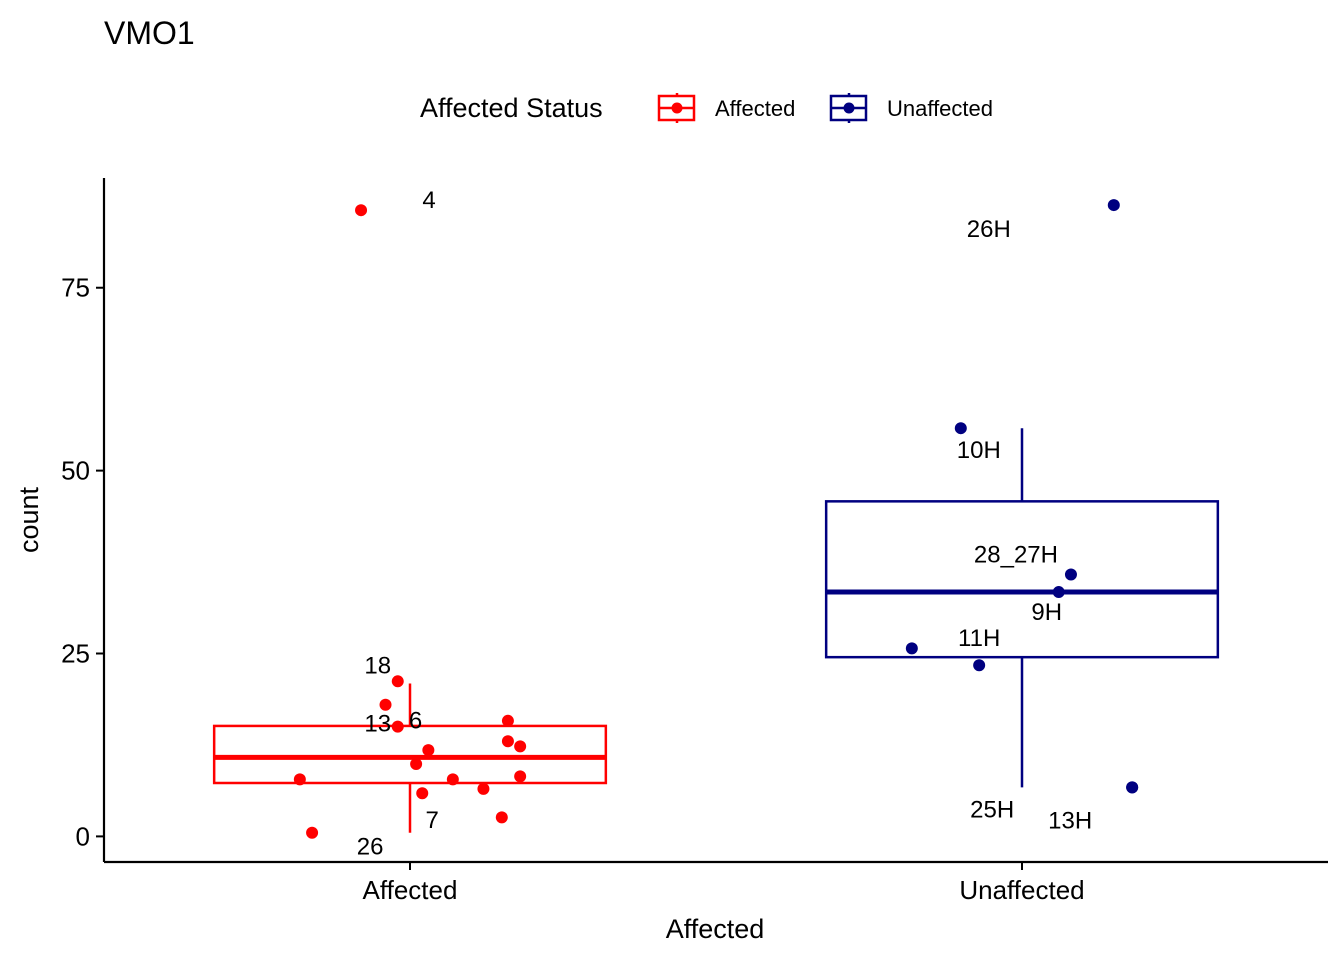 The width and height of the screenshot is (1344, 960). Describe the element at coordinates (676, 108) in the screenshot. I see `legend-key-affected` at that location.